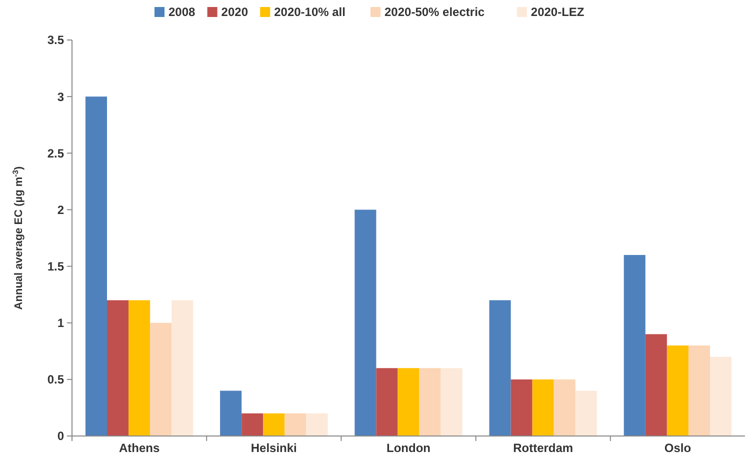  What do you see at coordinates (55, 266) in the screenshot?
I see `y-tick-label: 1.5` at bounding box center [55, 266].